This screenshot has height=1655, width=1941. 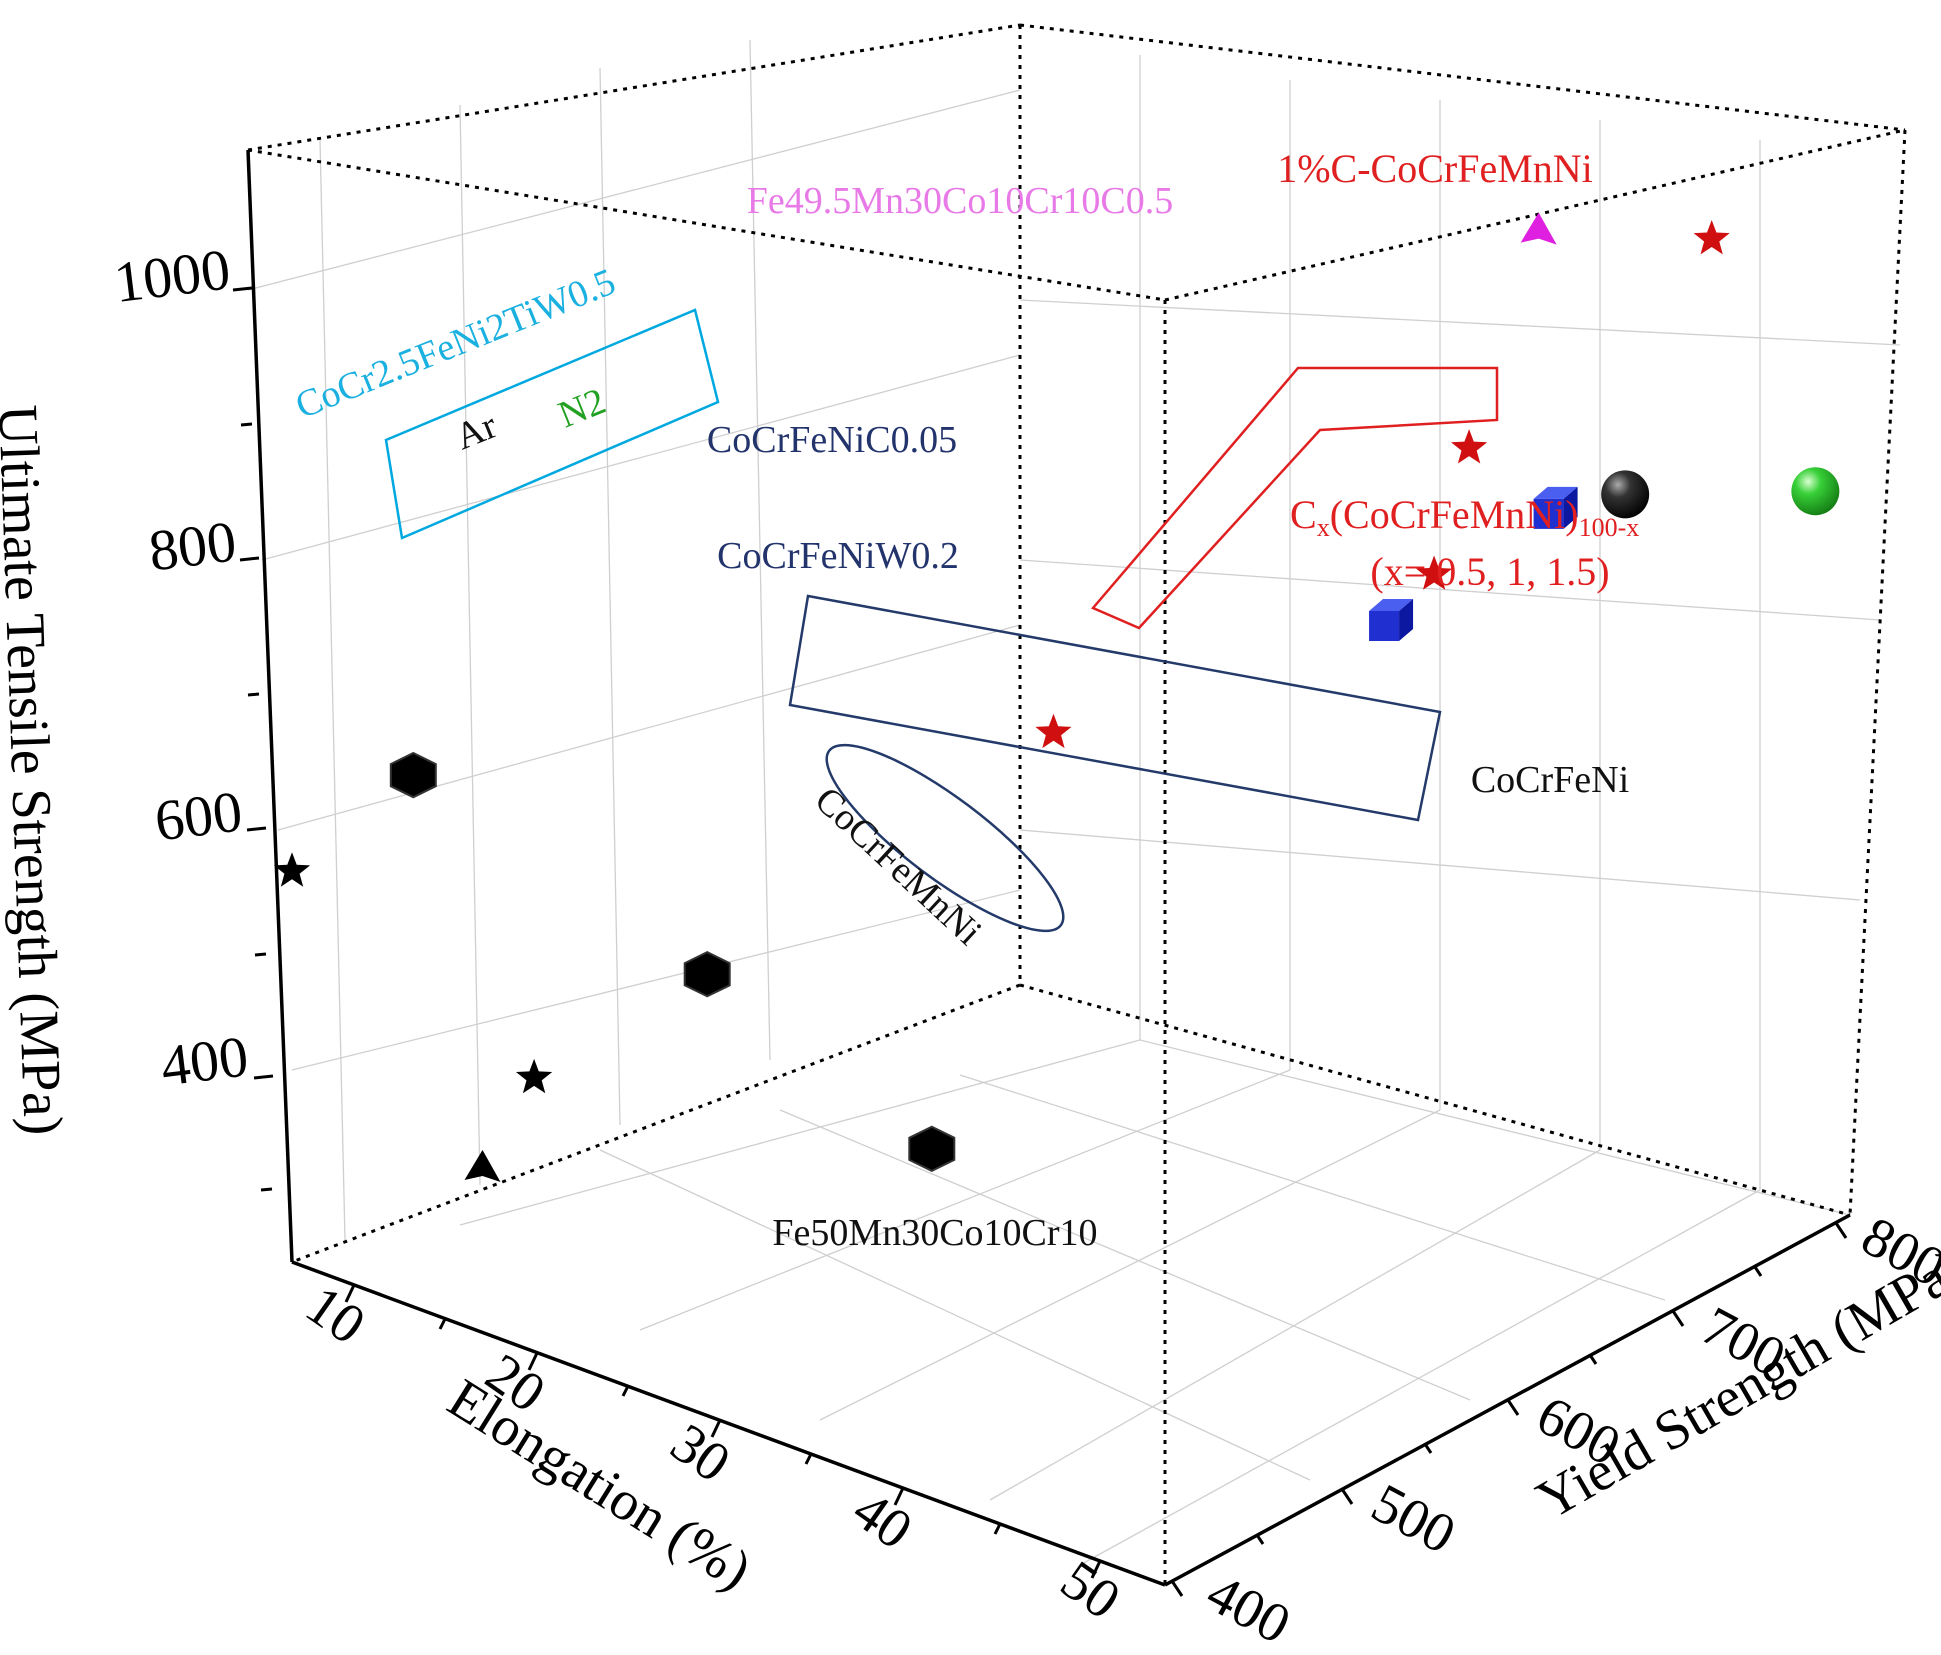 What do you see at coordinates (1090, 1590) in the screenshot?
I see `x-tick-label: 50` at bounding box center [1090, 1590].